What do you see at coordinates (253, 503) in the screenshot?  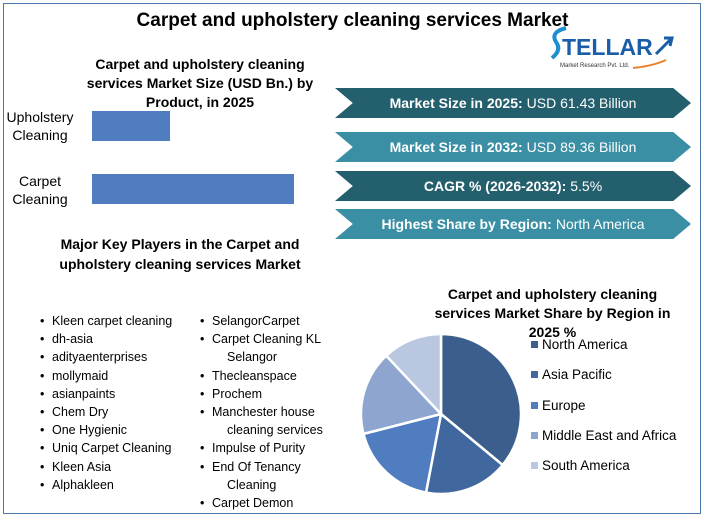 I see `key-player-text: Carpet Demon` at bounding box center [253, 503].